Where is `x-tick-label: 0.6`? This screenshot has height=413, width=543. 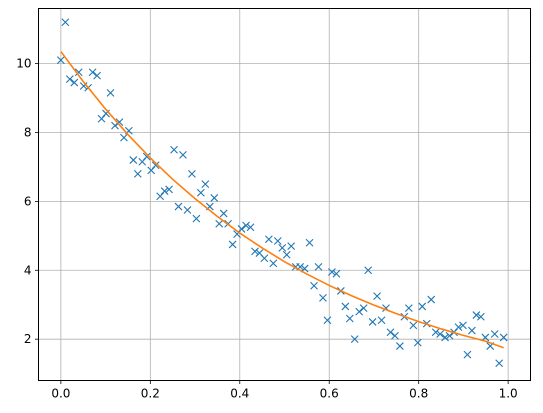 x-tick-label: 0.6 is located at coordinates (329, 394).